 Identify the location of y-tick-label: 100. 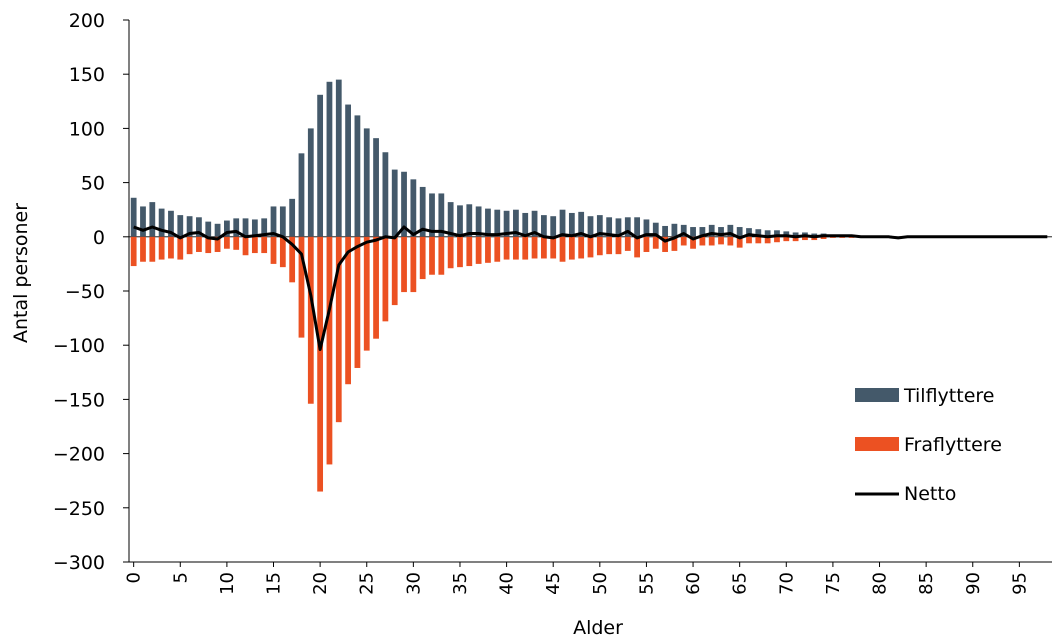
(87, 129).